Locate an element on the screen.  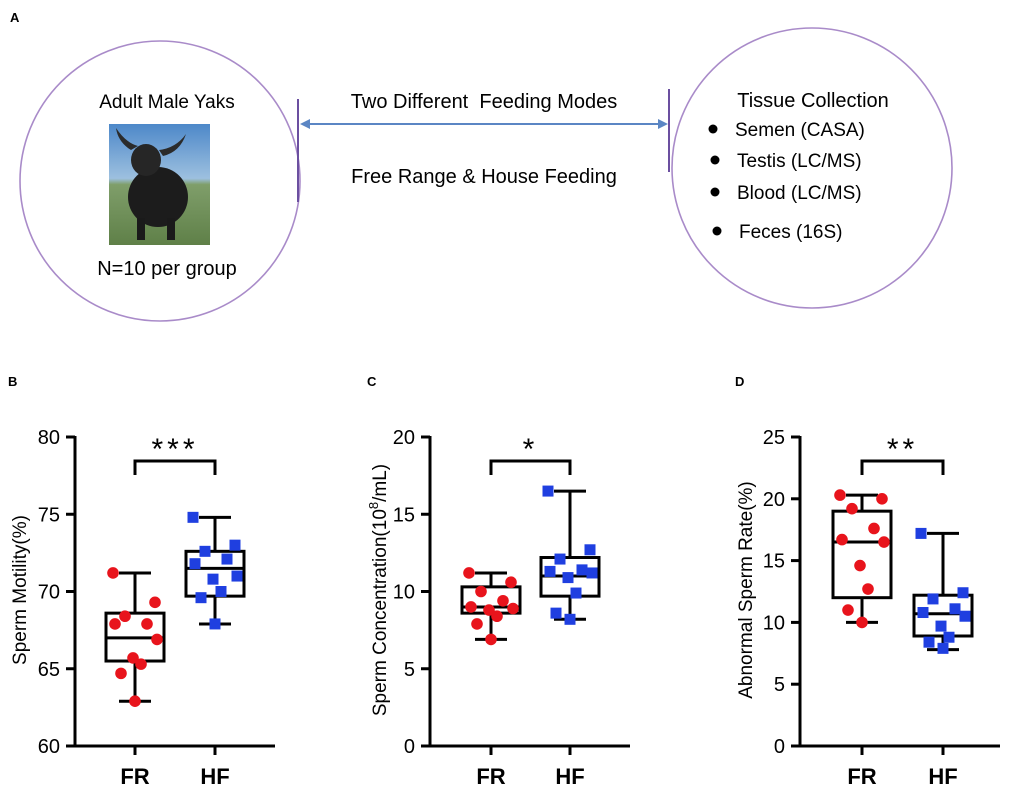
tissue-item: Semen (CASA) is located at coordinates (800, 130).